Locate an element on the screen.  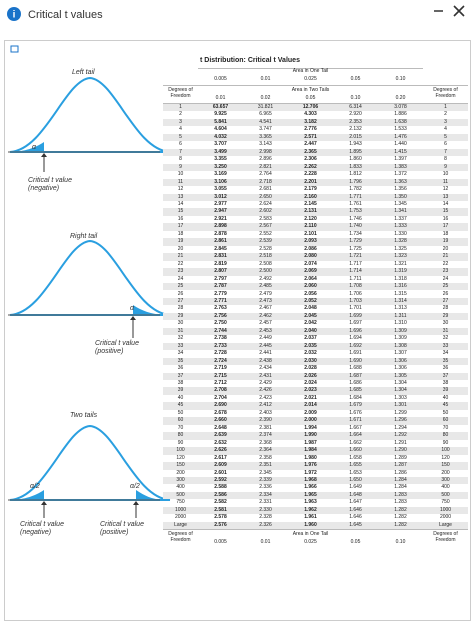
t-value: 2.045 is located at coordinates (310, 315).